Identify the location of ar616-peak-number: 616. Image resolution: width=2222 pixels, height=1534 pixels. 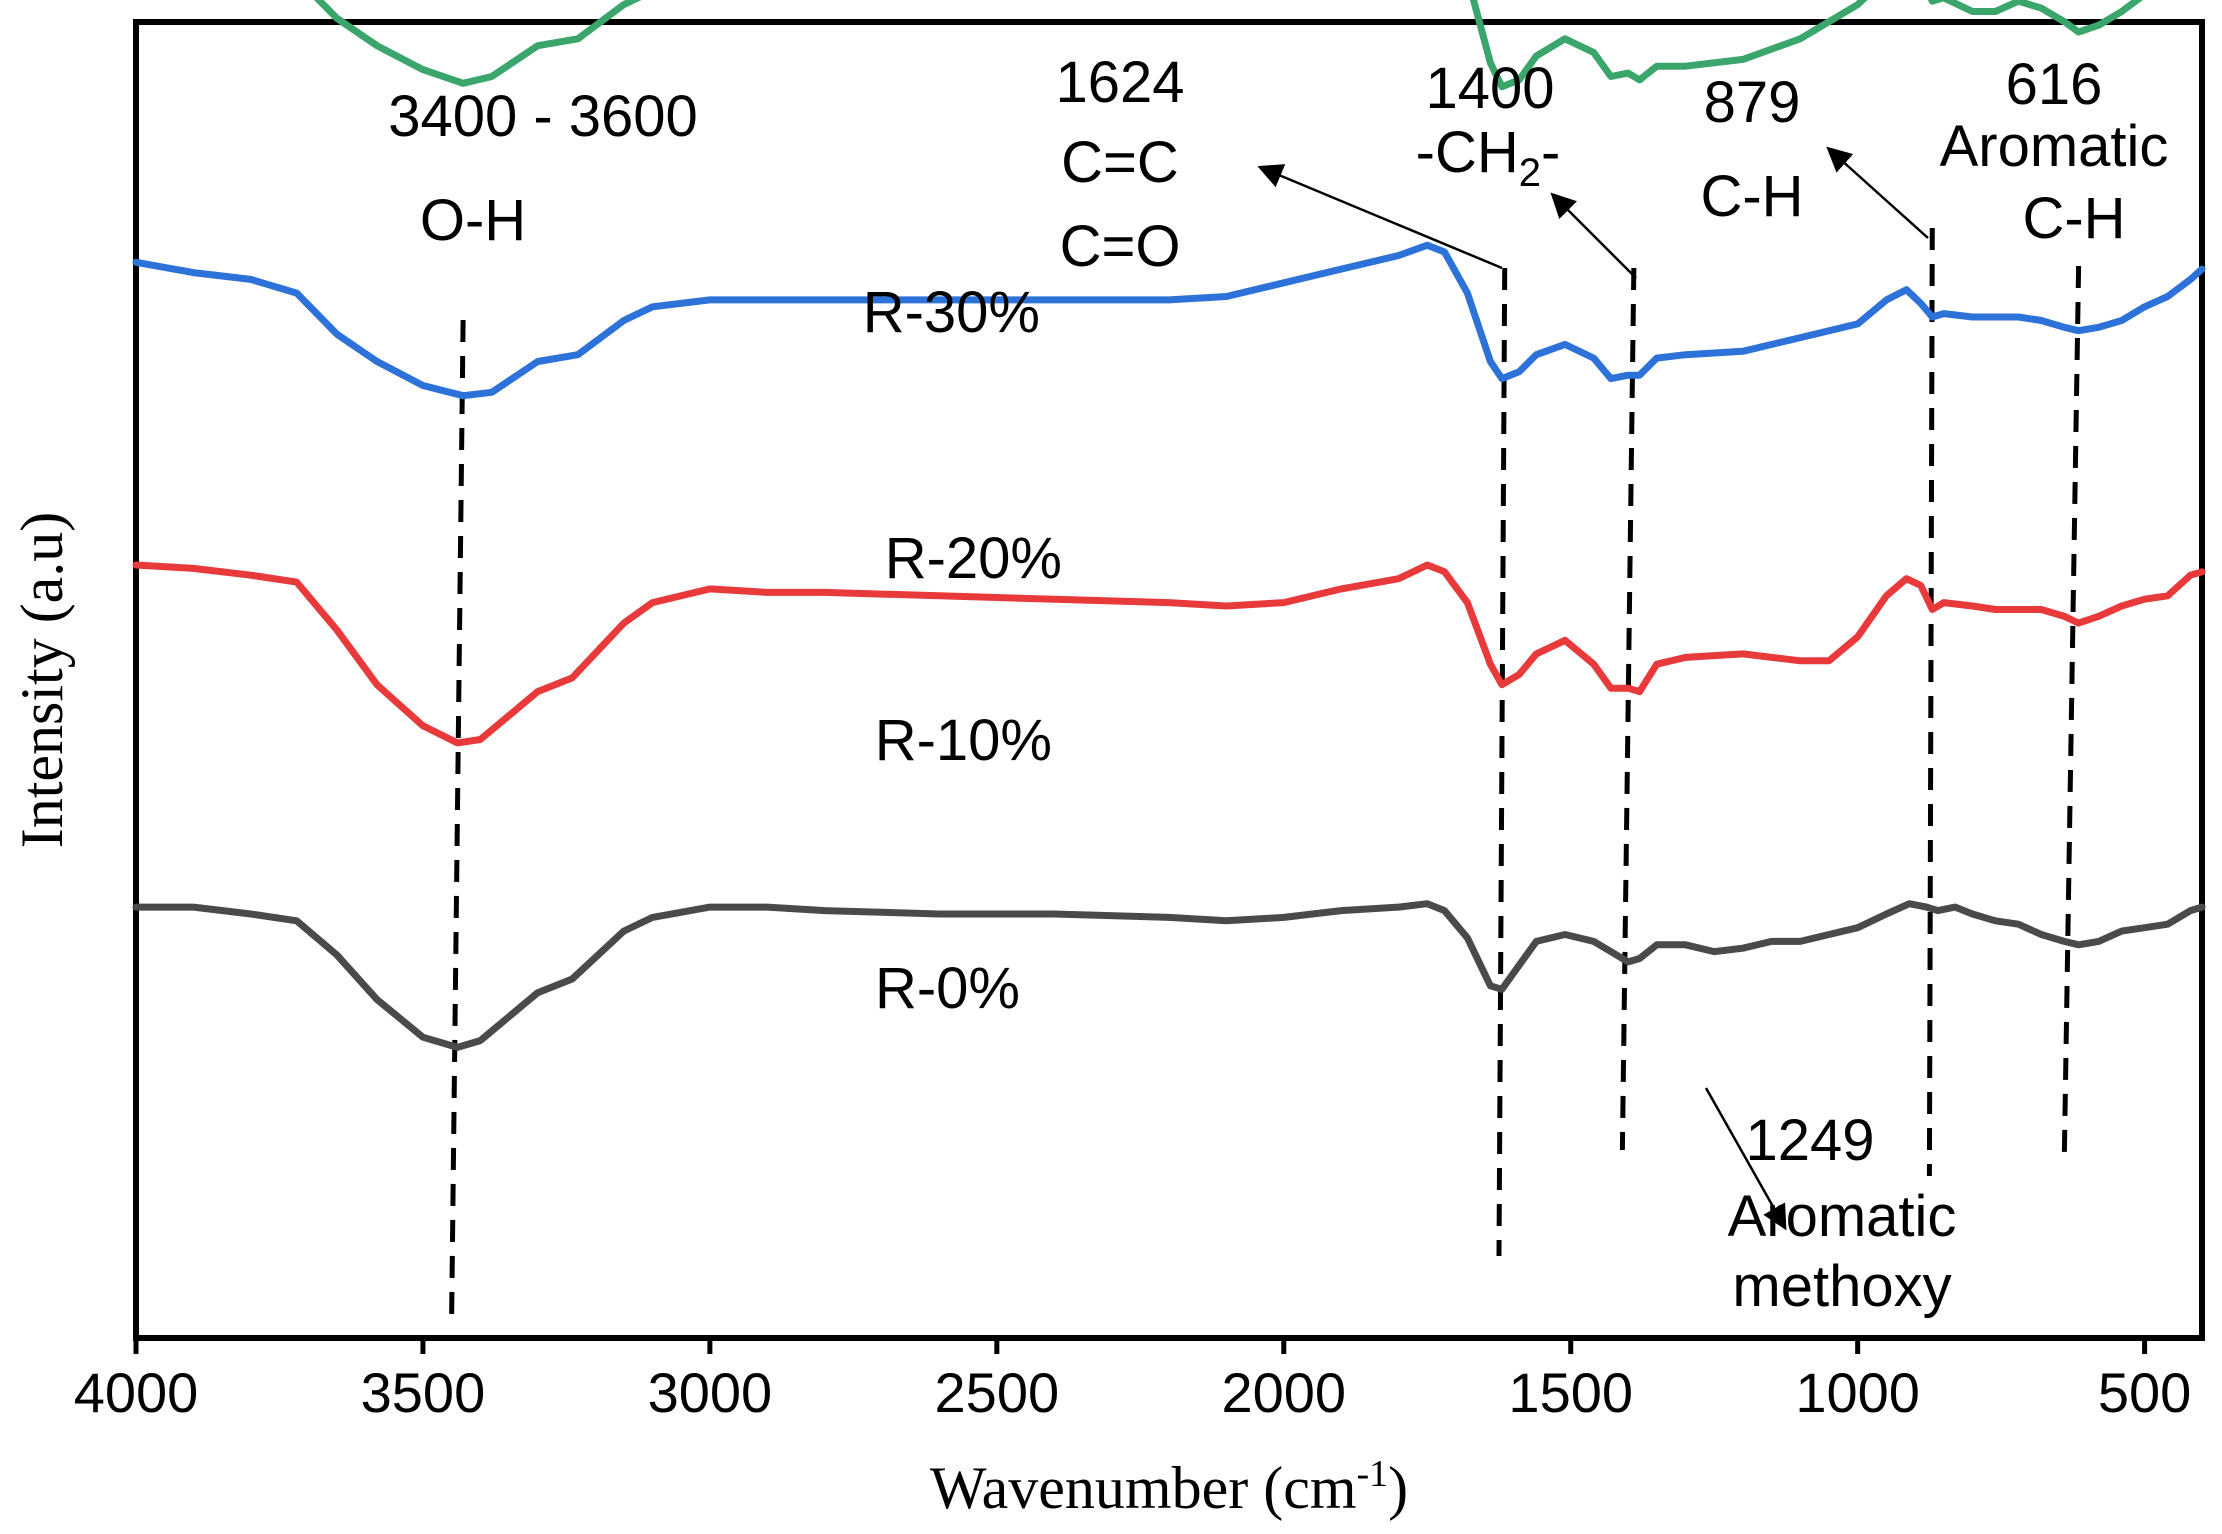
(2054, 84).